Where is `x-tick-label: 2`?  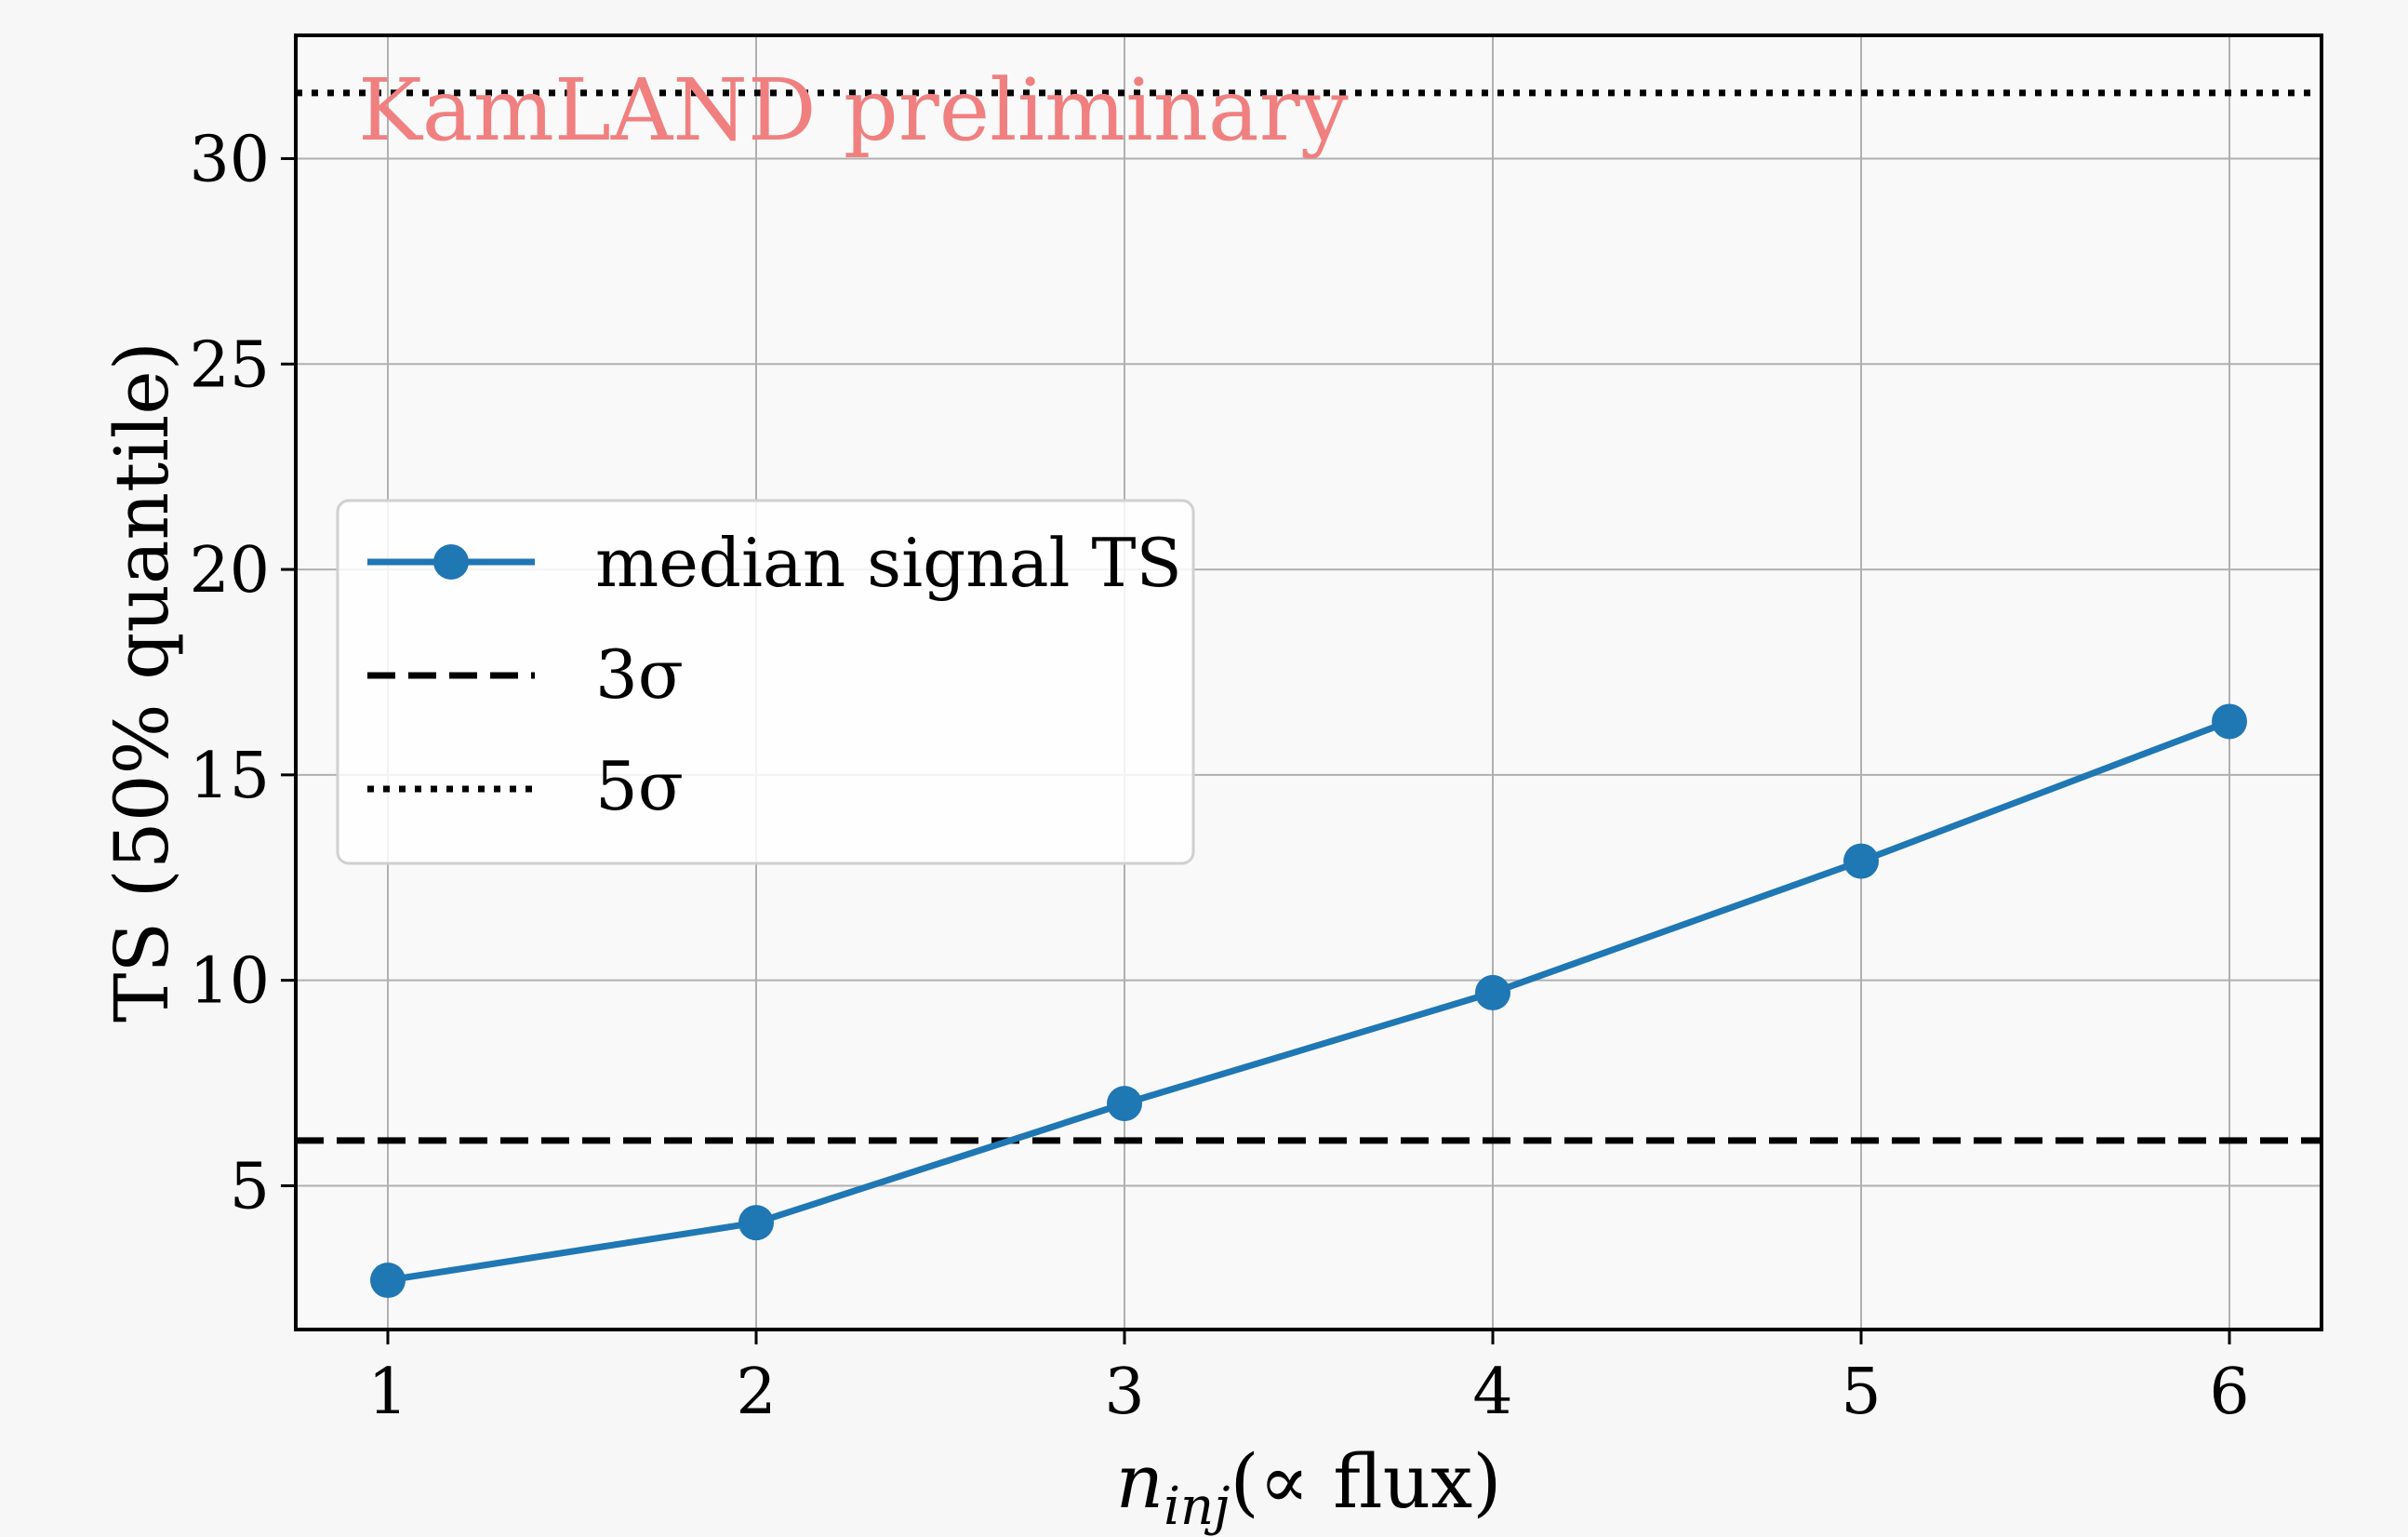
x-tick-label: 2 is located at coordinates (756, 1392).